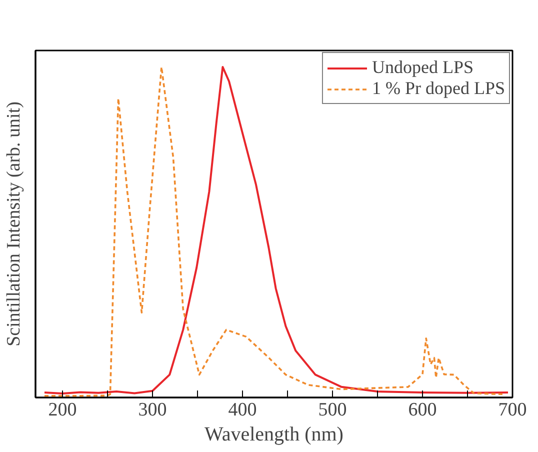 The height and width of the screenshot is (452, 538). Describe the element at coordinates (152, 410) in the screenshot. I see `x-tick-label: 300` at that location.